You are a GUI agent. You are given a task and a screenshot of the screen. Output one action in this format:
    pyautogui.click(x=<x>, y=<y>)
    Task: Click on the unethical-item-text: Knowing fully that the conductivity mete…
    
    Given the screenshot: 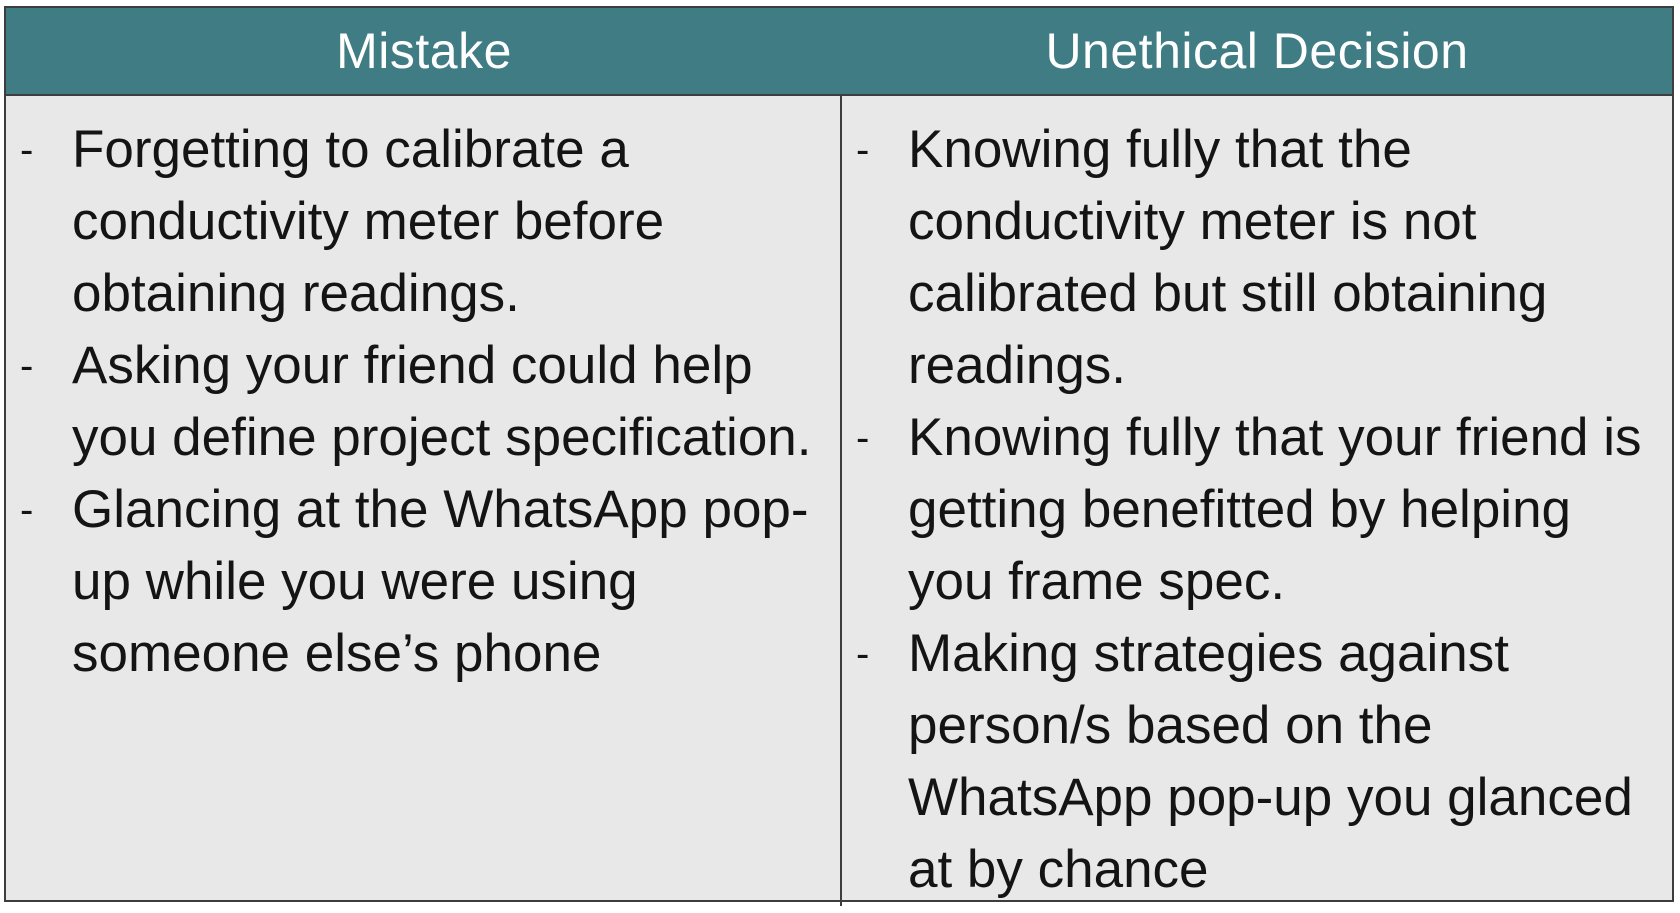 What is the action you would take?
    pyautogui.click(x=1228, y=257)
    